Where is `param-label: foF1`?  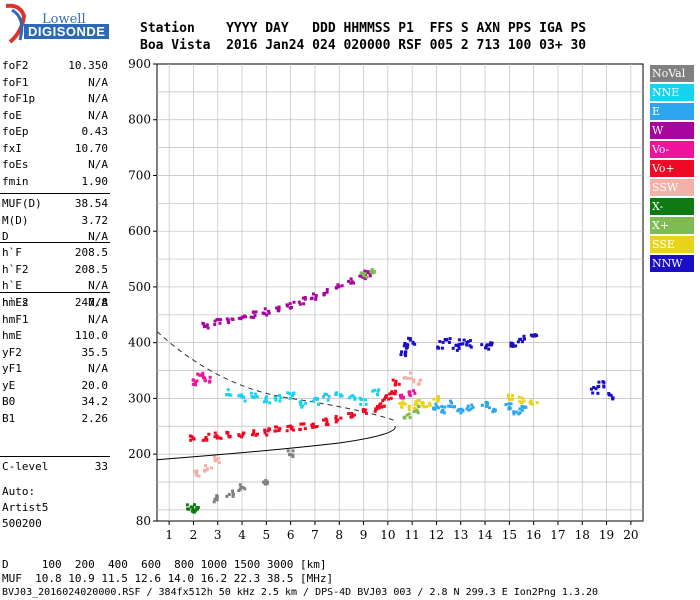
param-label: foF1 is located at coordinates (15, 82).